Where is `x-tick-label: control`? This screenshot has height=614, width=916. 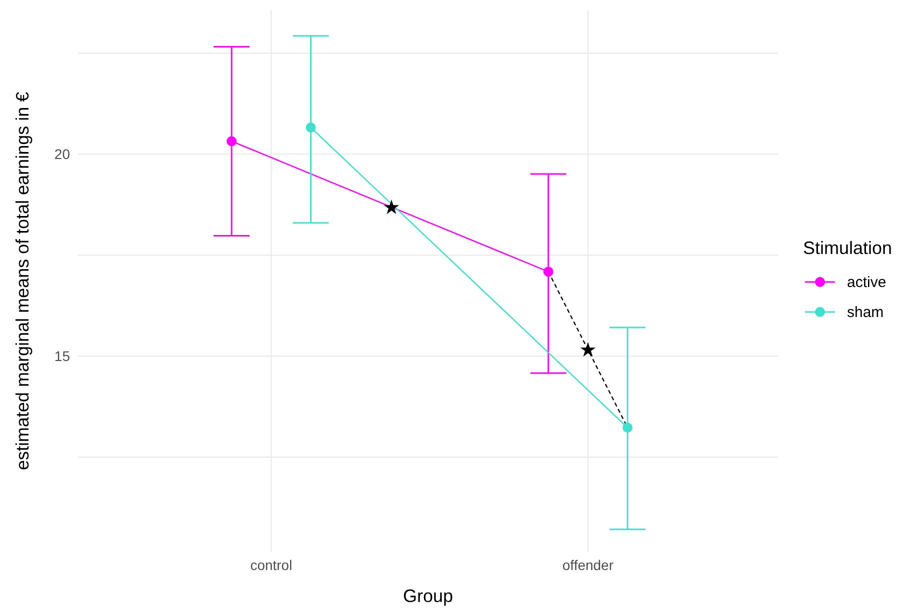
x-tick-label: control is located at coordinates (271, 564).